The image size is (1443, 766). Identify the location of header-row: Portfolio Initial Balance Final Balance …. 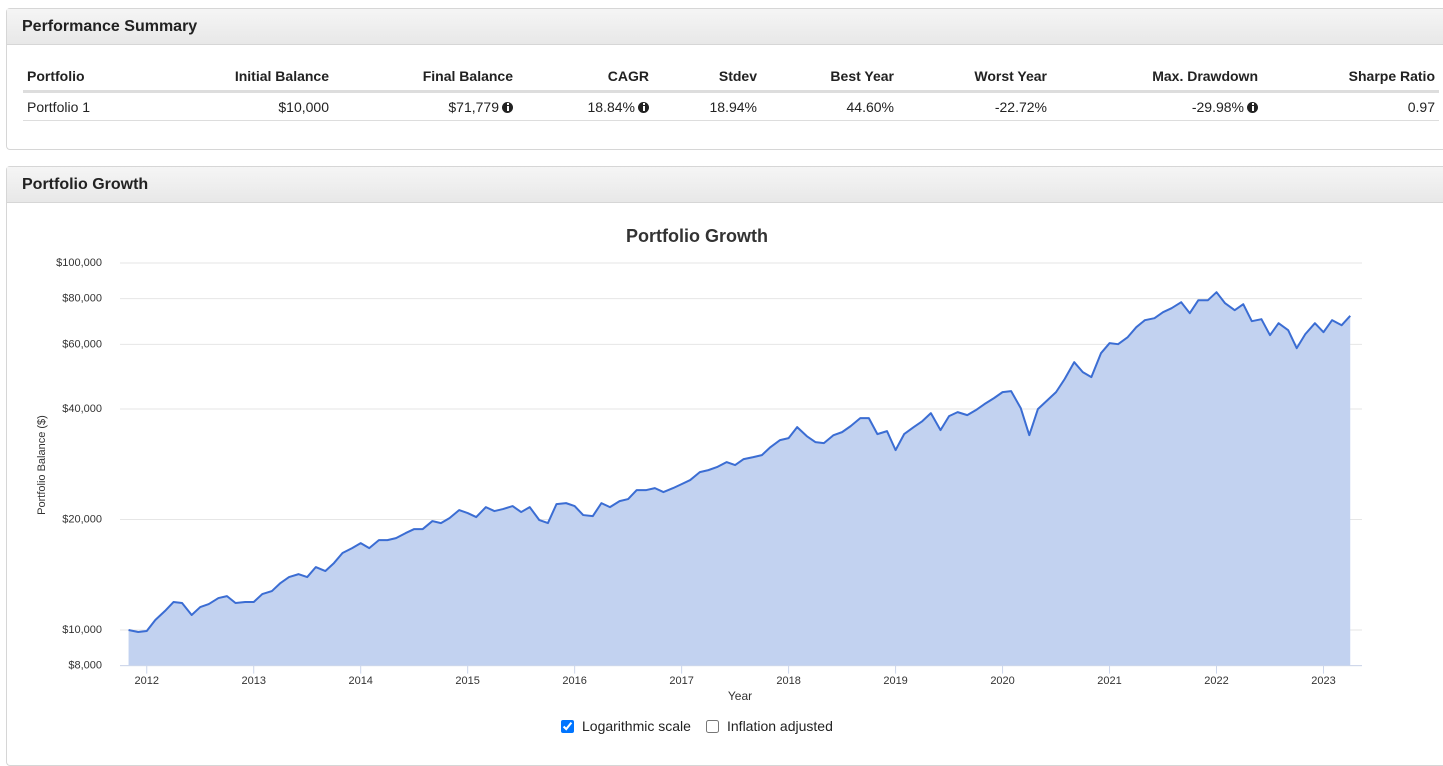
(731, 77).